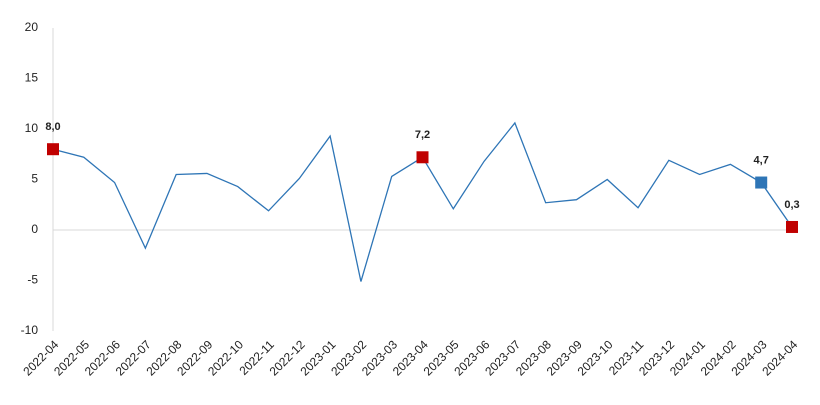  What do you see at coordinates (791, 205) in the screenshot?
I see `value-label: 0,3` at bounding box center [791, 205].